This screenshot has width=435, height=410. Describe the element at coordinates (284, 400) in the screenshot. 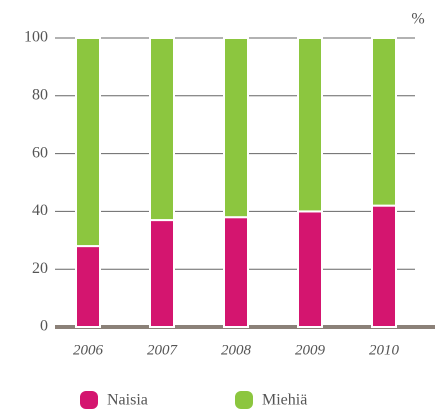

I see `legend-label: Miehiä` at that location.